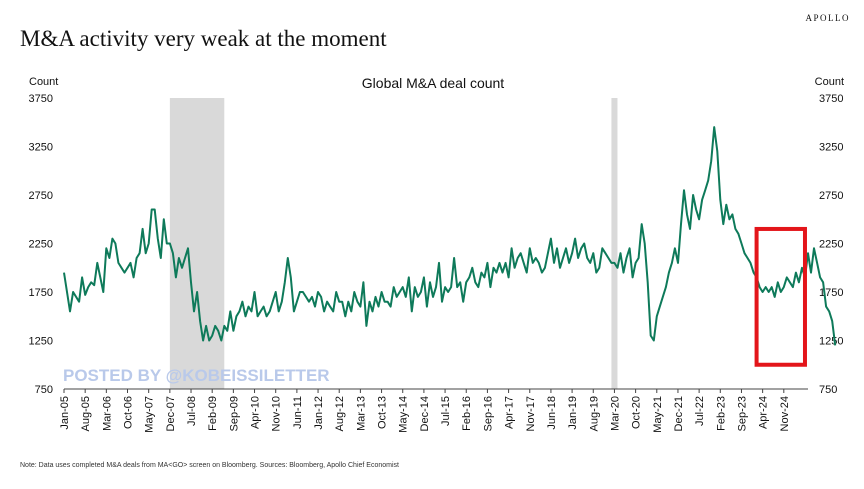 This screenshot has height=489, width=864. I want to click on x-tick-label-Mar-06: Mar-06, so click(107, 413).